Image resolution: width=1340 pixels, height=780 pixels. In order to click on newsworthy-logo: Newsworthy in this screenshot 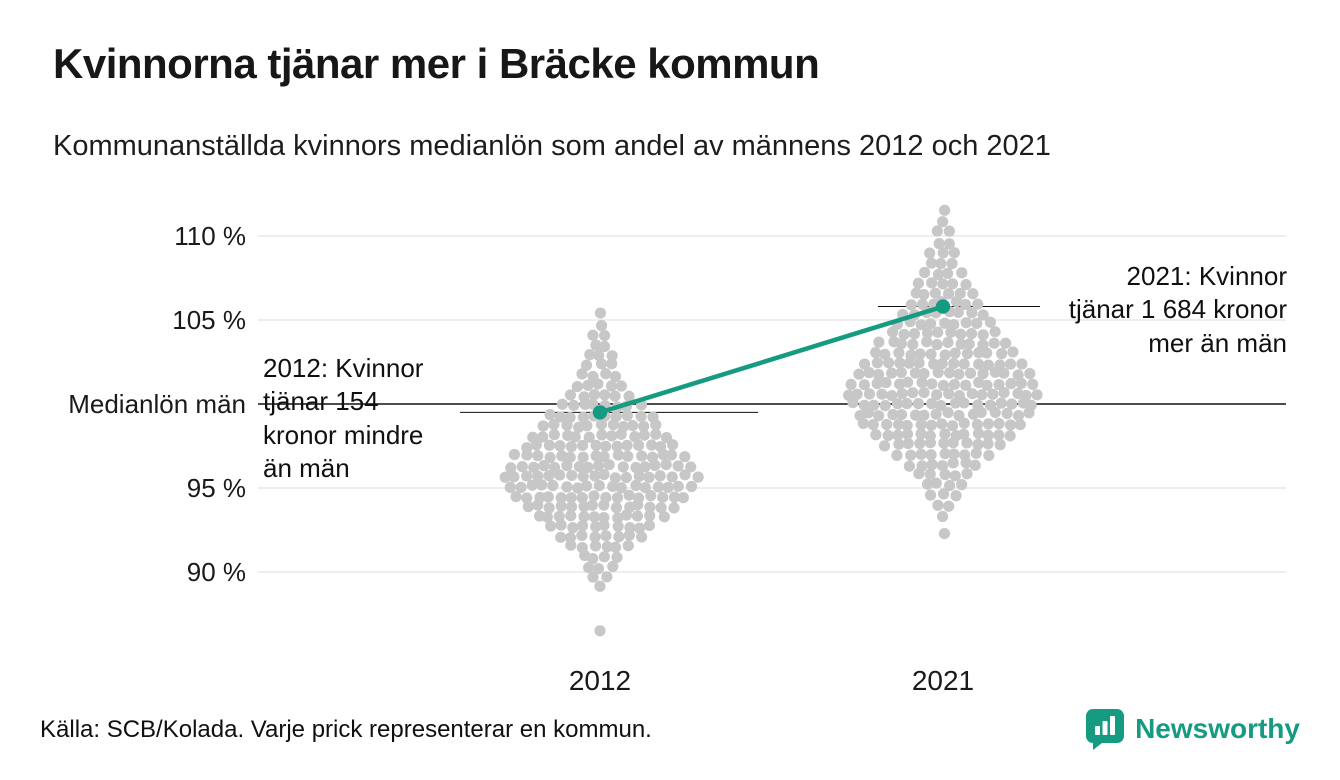, I will do `click(1192, 729)`.